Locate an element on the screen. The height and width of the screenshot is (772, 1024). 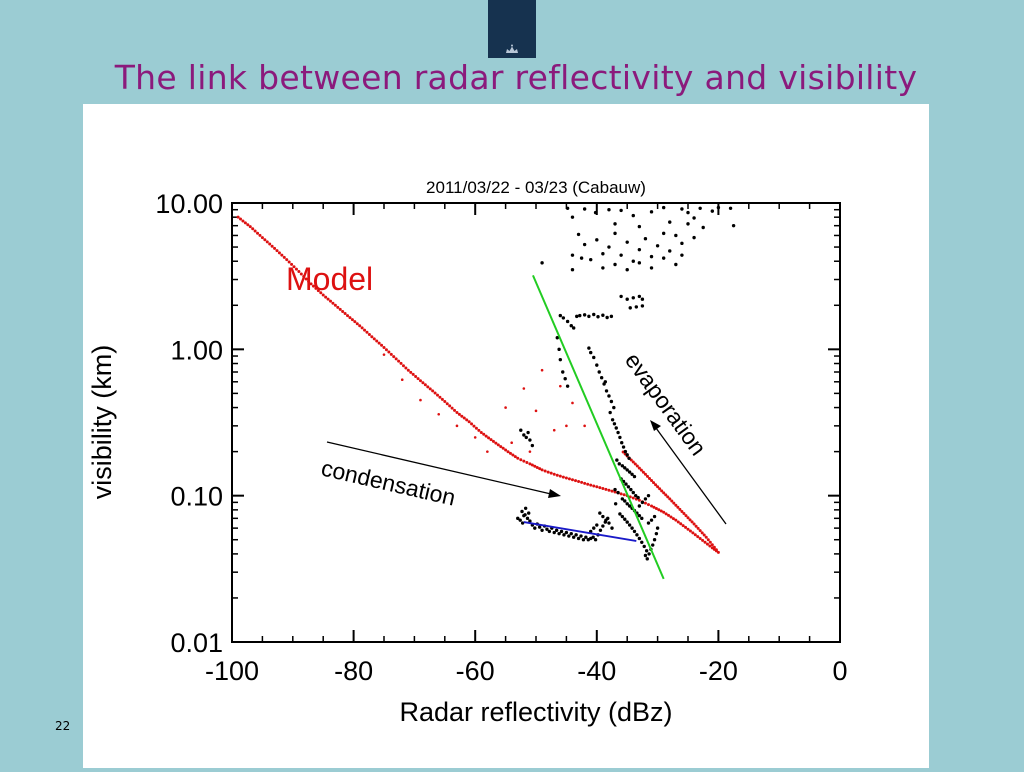
x-tick-label: -20 is located at coordinates (718, 671).